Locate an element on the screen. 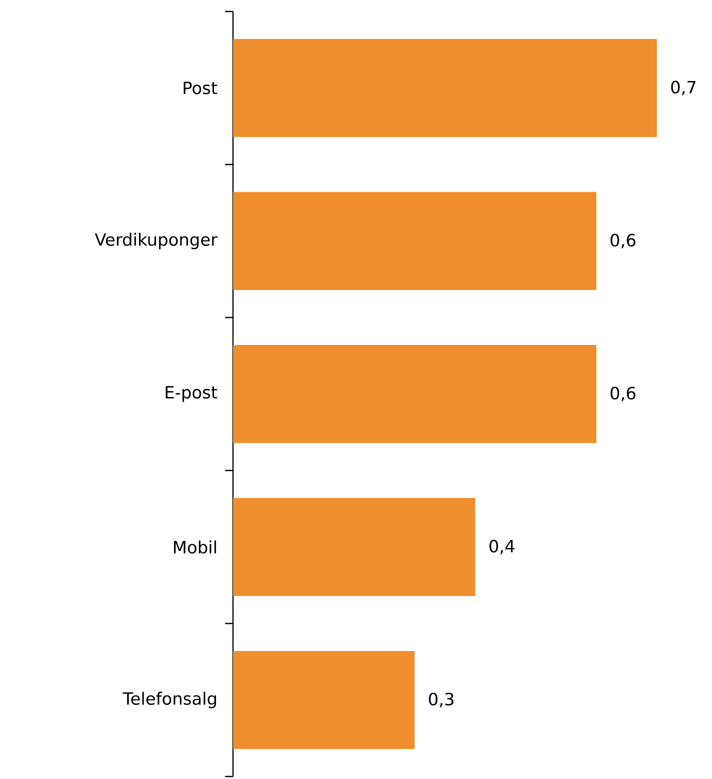 Image resolution: width=712 pixels, height=779 pixels. y-tick-label: E-post is located at coordinates (192, 394).